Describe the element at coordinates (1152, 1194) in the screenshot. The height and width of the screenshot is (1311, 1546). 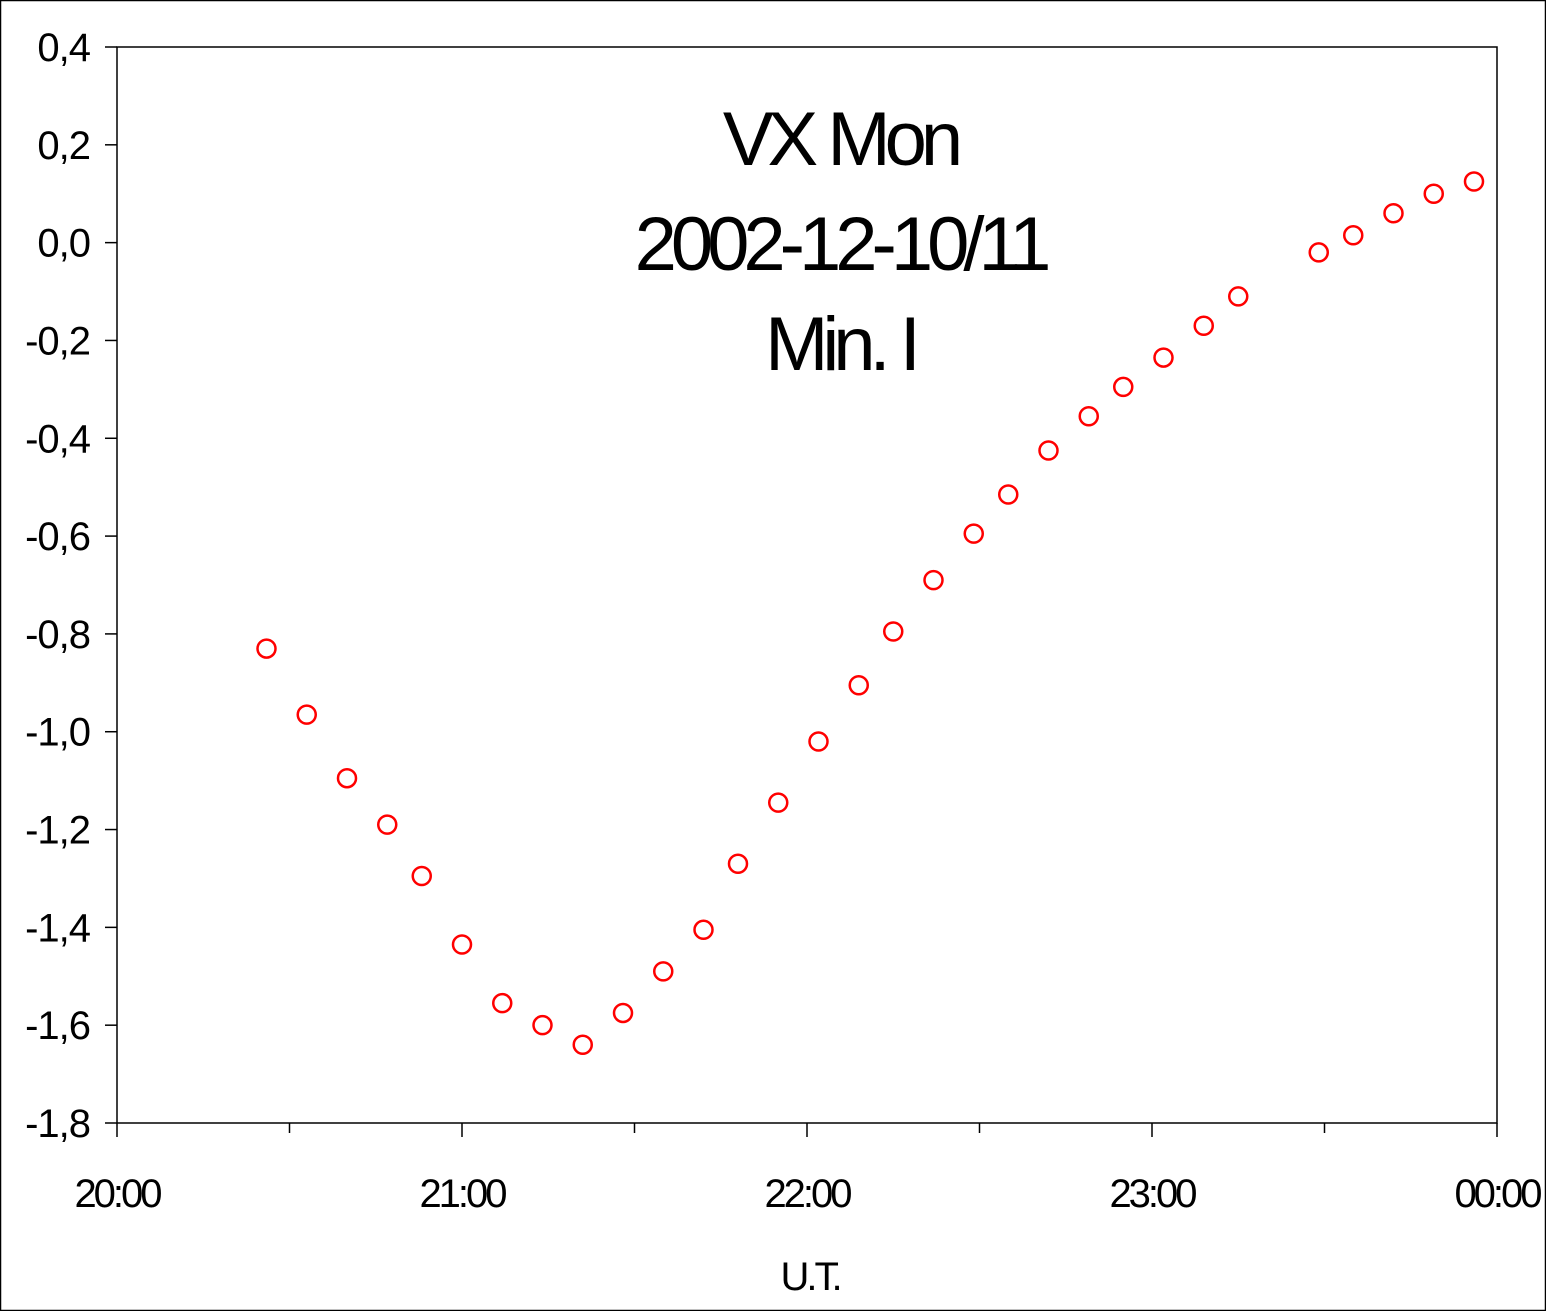
I see `x-tick-label: 23:00` at that location.